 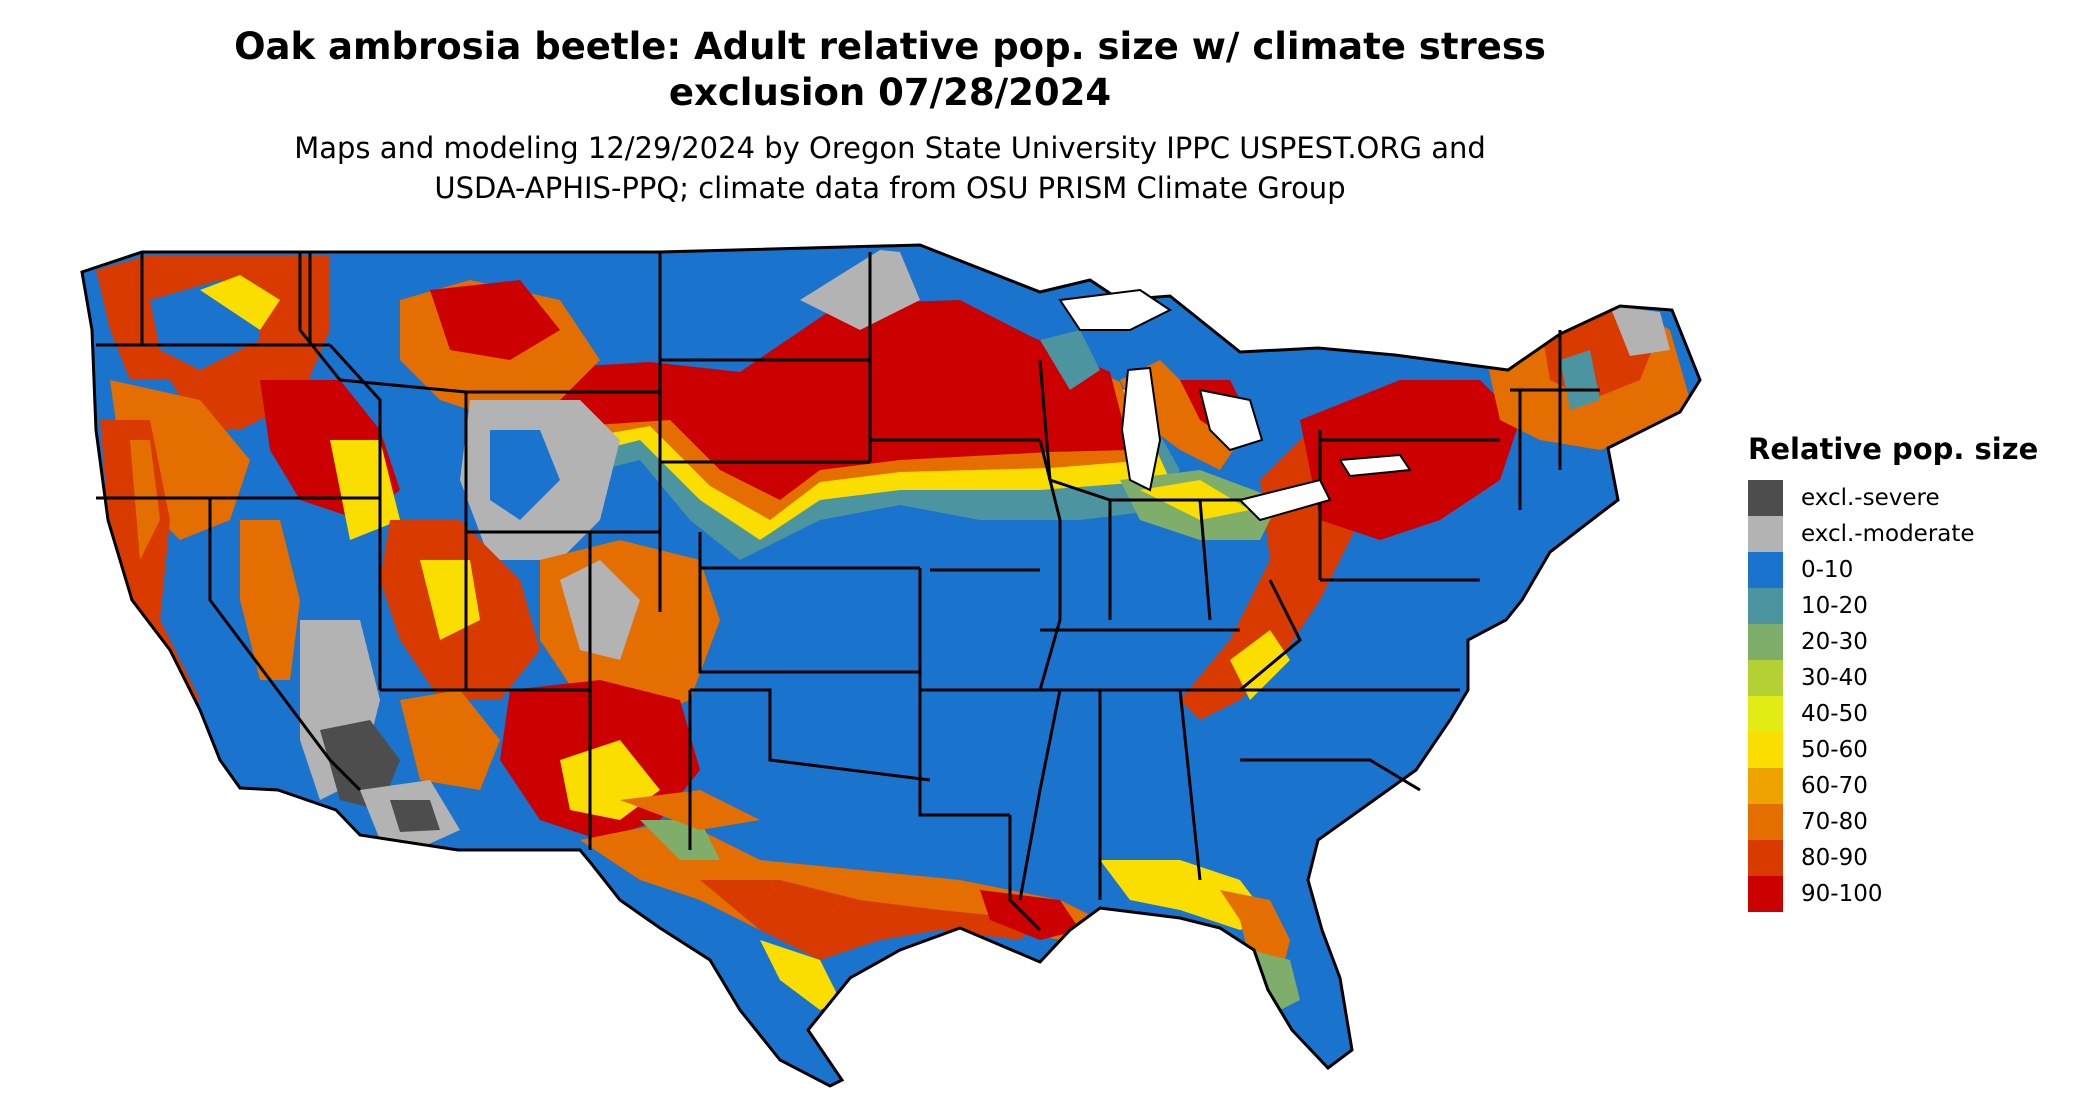 I want to click on surface-excl-severe-sonoran, so click(x=415, y=816).